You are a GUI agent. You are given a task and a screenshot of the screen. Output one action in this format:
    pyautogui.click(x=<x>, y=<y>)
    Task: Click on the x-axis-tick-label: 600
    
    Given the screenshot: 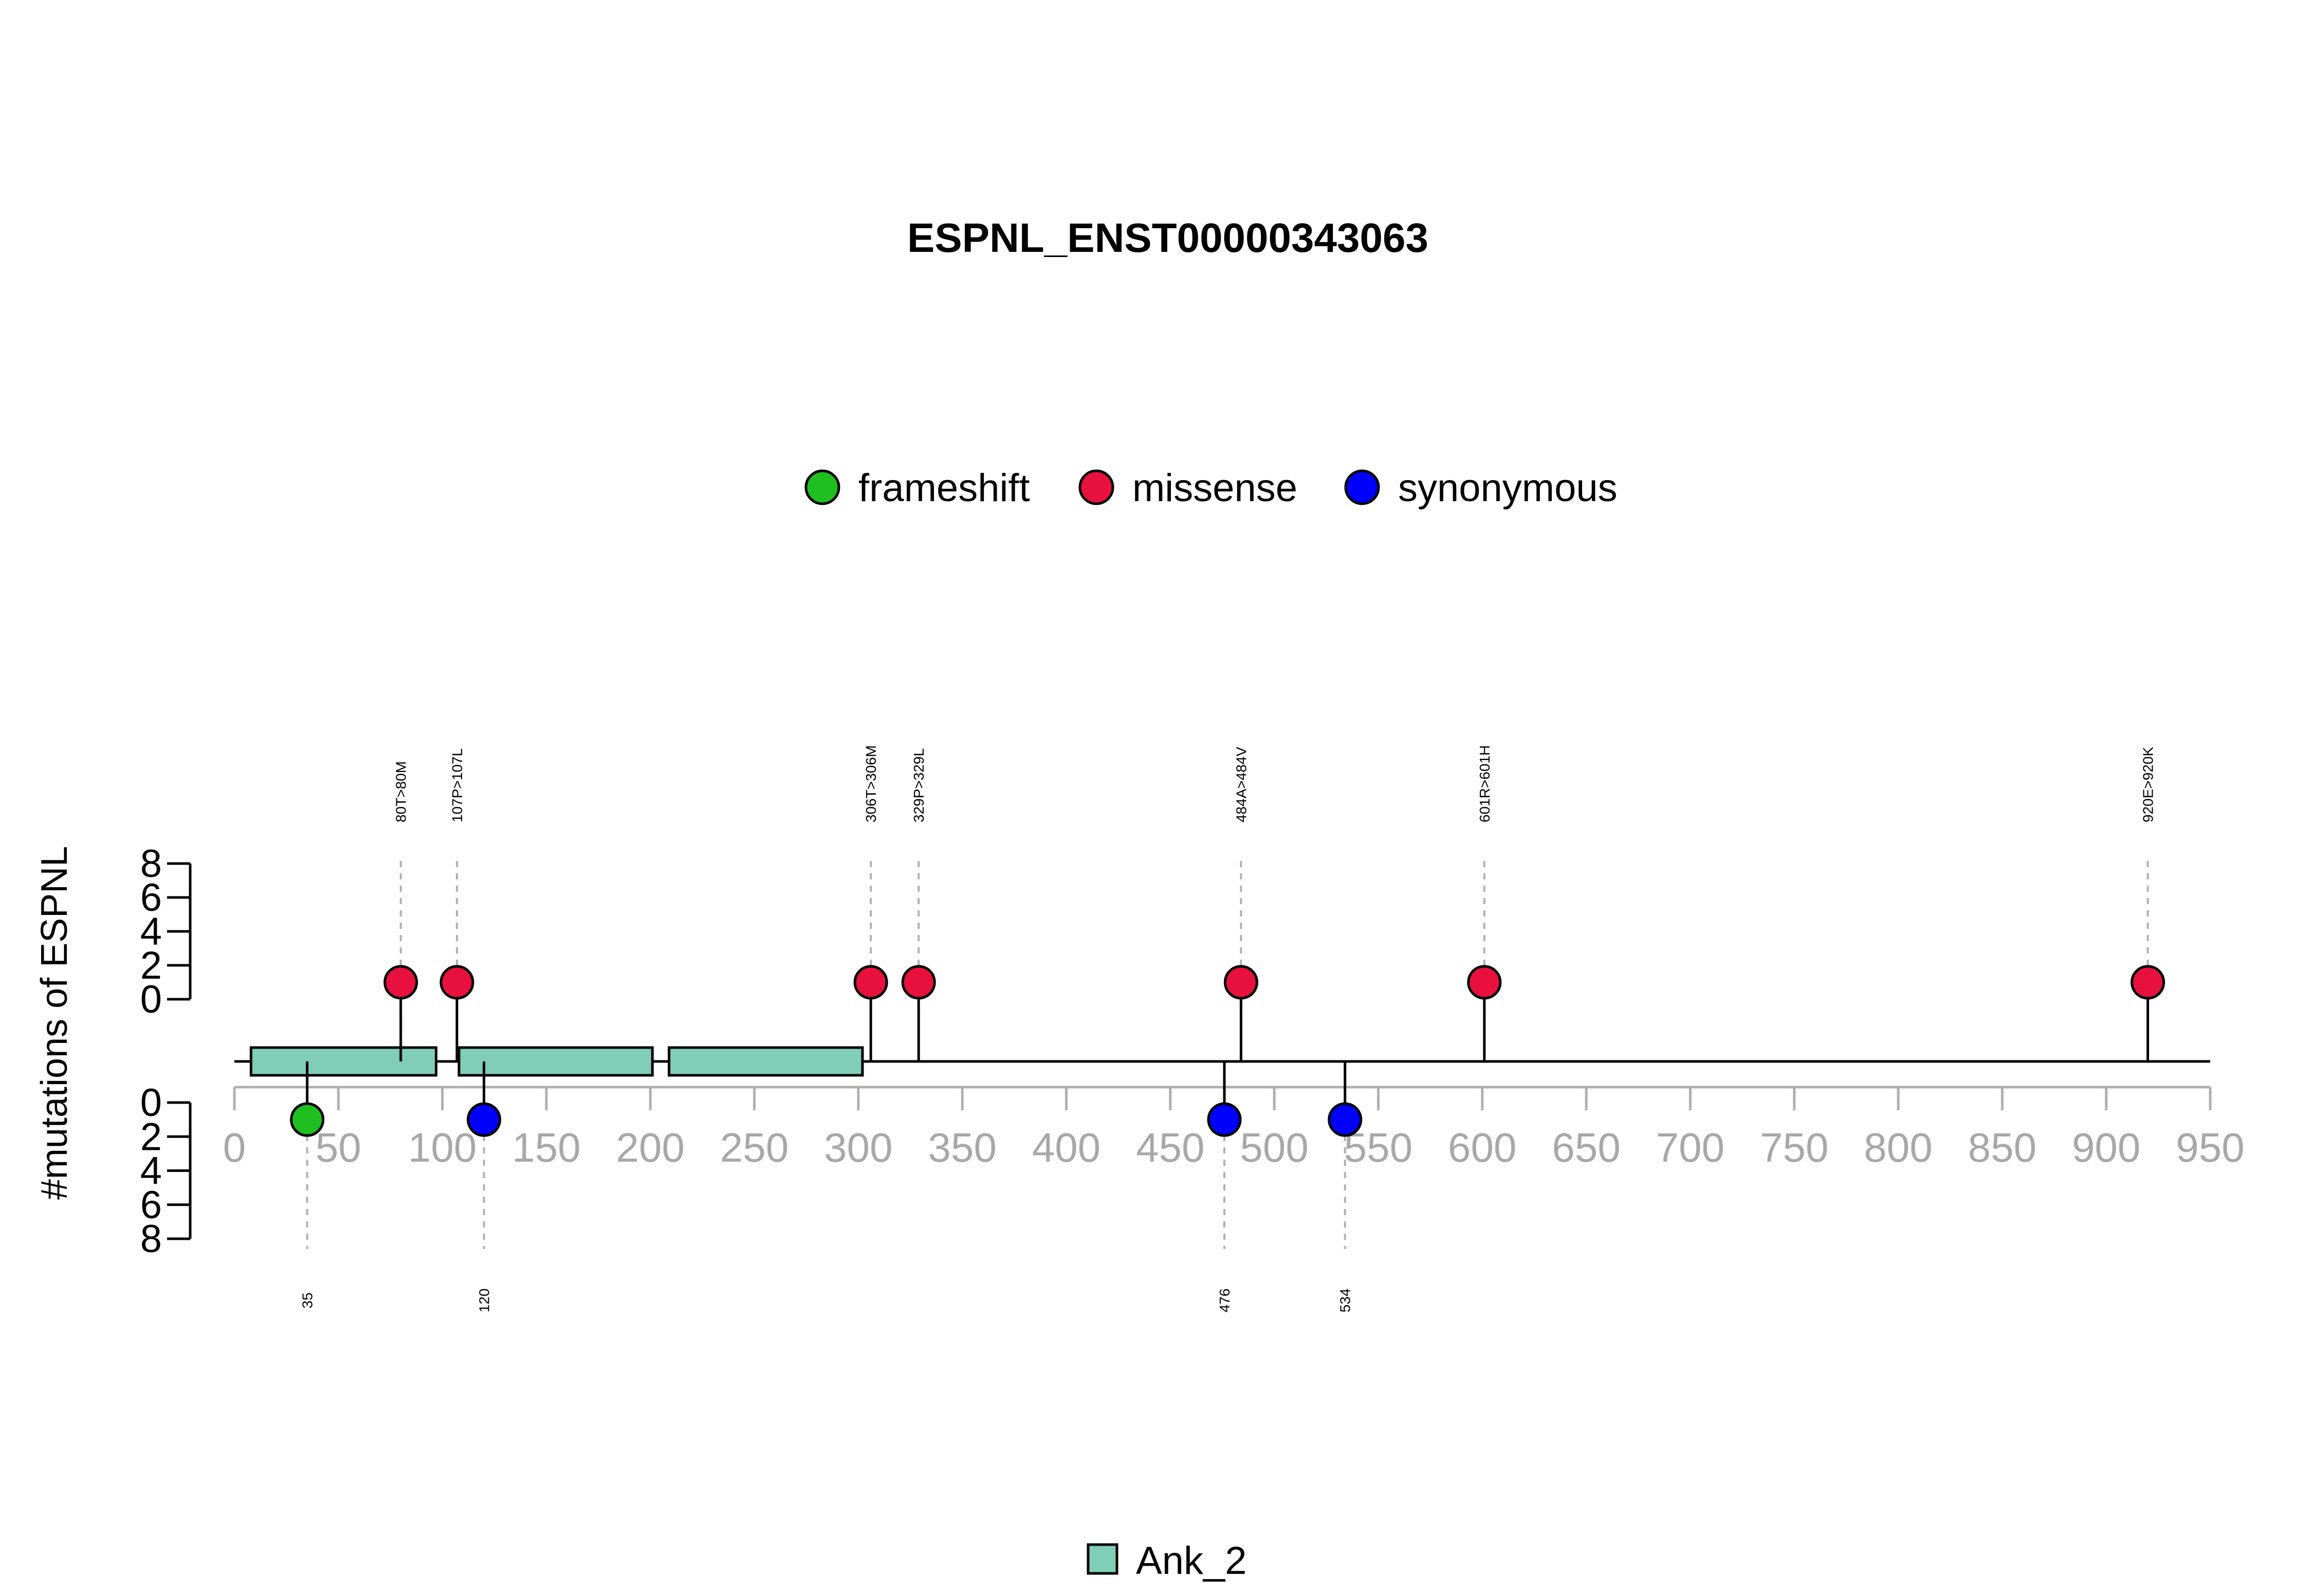 What is the action you would take?
    pyautogui.click(x=1482, y=1148)
    